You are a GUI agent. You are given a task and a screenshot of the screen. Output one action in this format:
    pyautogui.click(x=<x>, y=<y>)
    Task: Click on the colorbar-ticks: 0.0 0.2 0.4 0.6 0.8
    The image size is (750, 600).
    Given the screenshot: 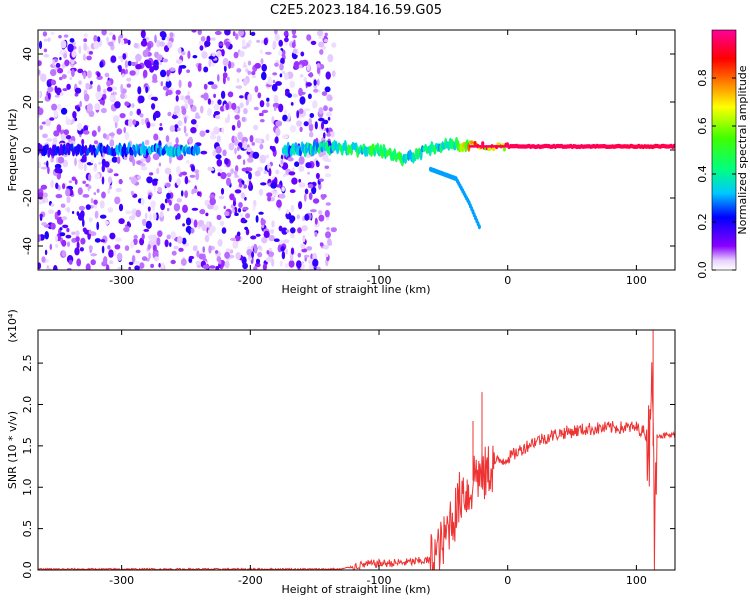 What is the action you would take?
    pyautogui.click(x=716, y=174)
    